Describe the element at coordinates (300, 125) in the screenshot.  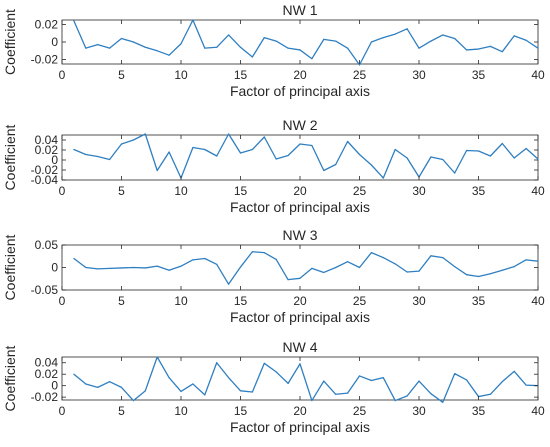
I see `chart-title: NW 2` at that location.